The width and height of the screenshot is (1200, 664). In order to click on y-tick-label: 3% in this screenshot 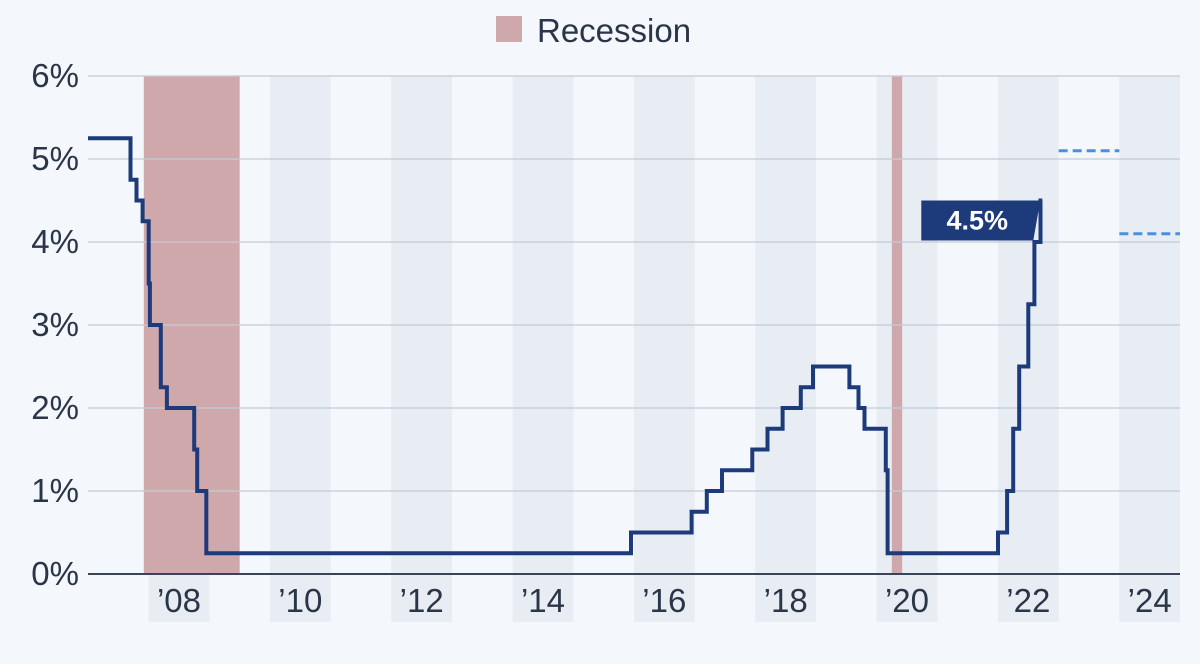, I will do `click(55, 324)`.